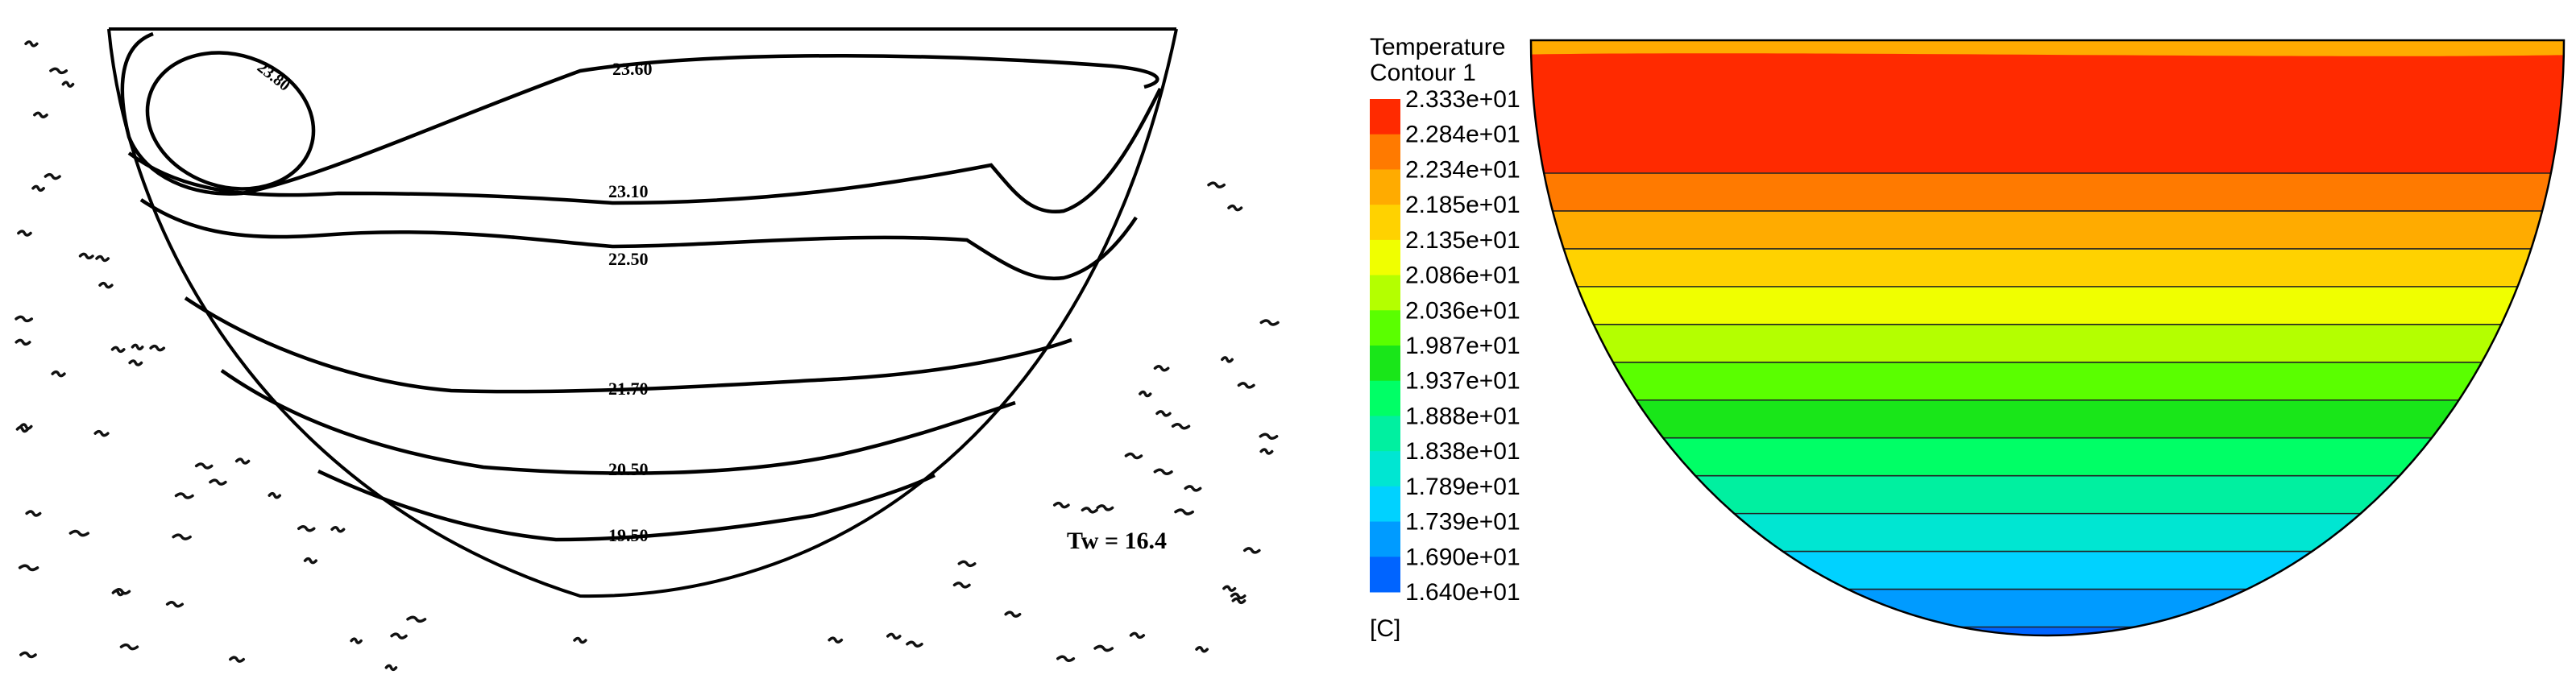  What do you see at coordinates (1462, 416) in the screenshot?
I see `legend-tick-label: 1.888e+01` at bounding box center [1462, 416].